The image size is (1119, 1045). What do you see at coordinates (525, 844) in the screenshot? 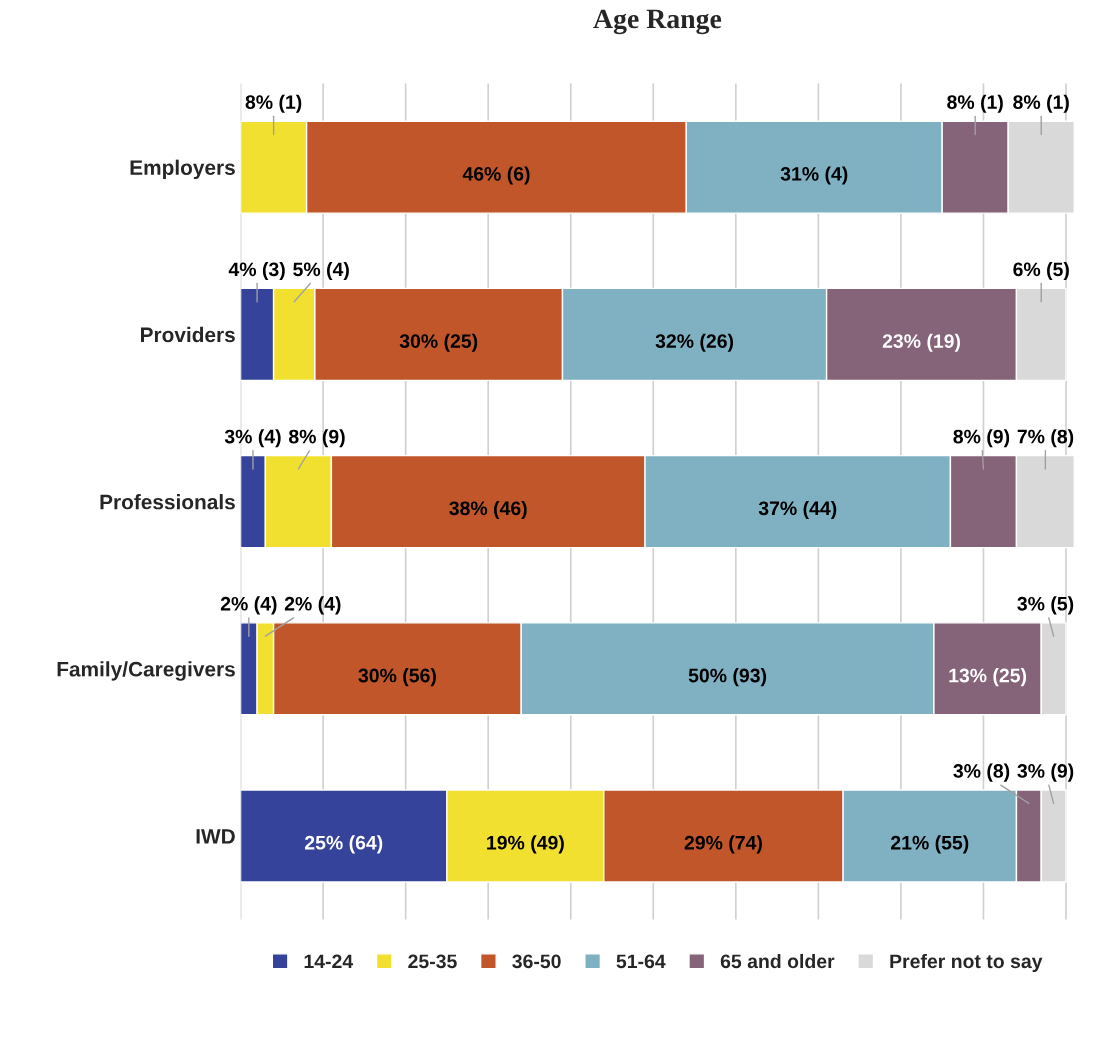
I see `data-label: 19% (49)` at bounding box center [525, 844].